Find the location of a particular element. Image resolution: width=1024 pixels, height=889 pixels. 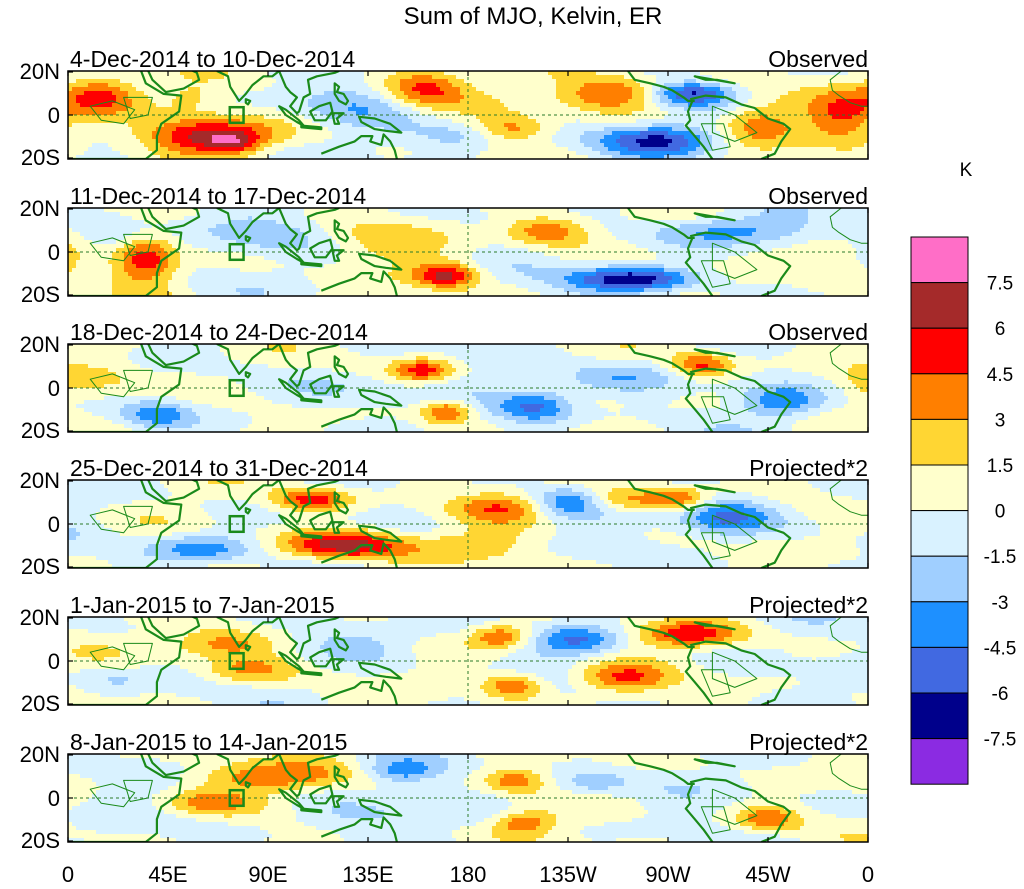

colorbar-label: -1.5 is located at coordinates (1000, 557).